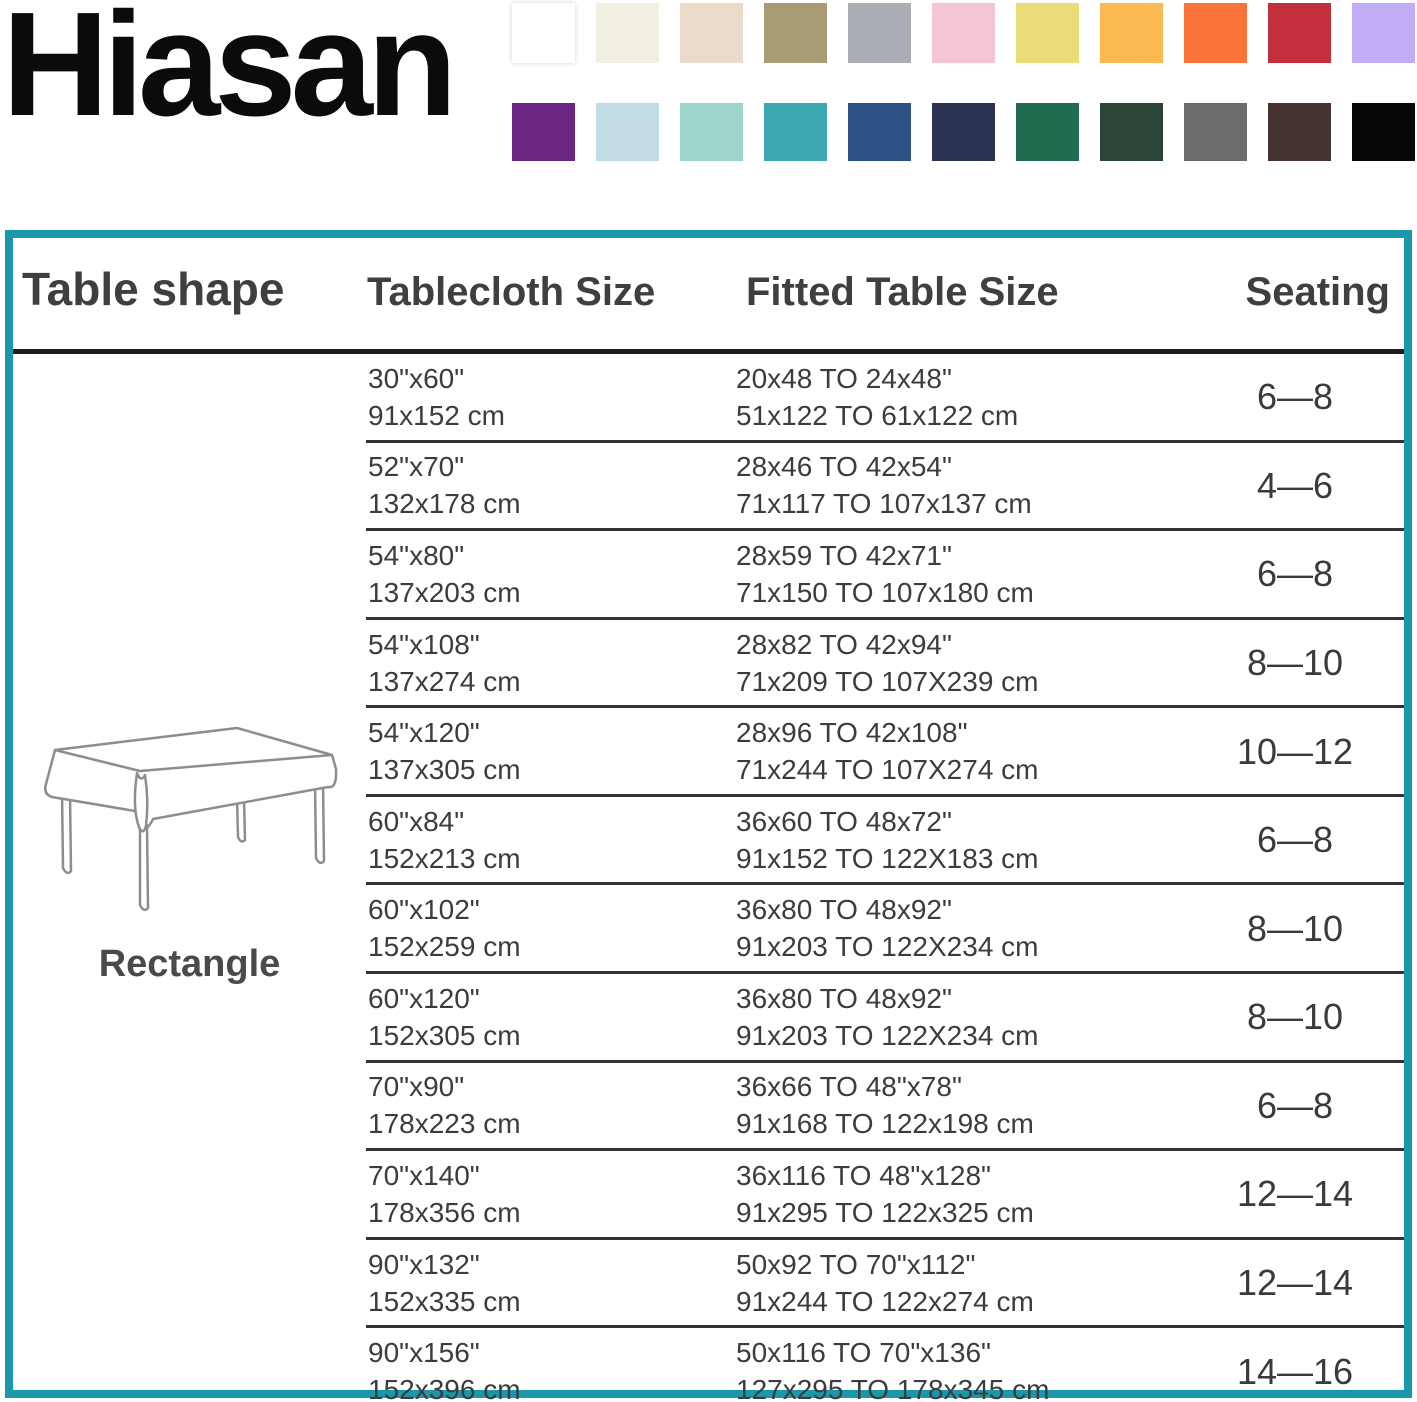 This screenshot has height=1402, width=1417. Describe the element at coordinates (189, 963) in the screenshot. I see `shape-label: Rectangle` at that location.